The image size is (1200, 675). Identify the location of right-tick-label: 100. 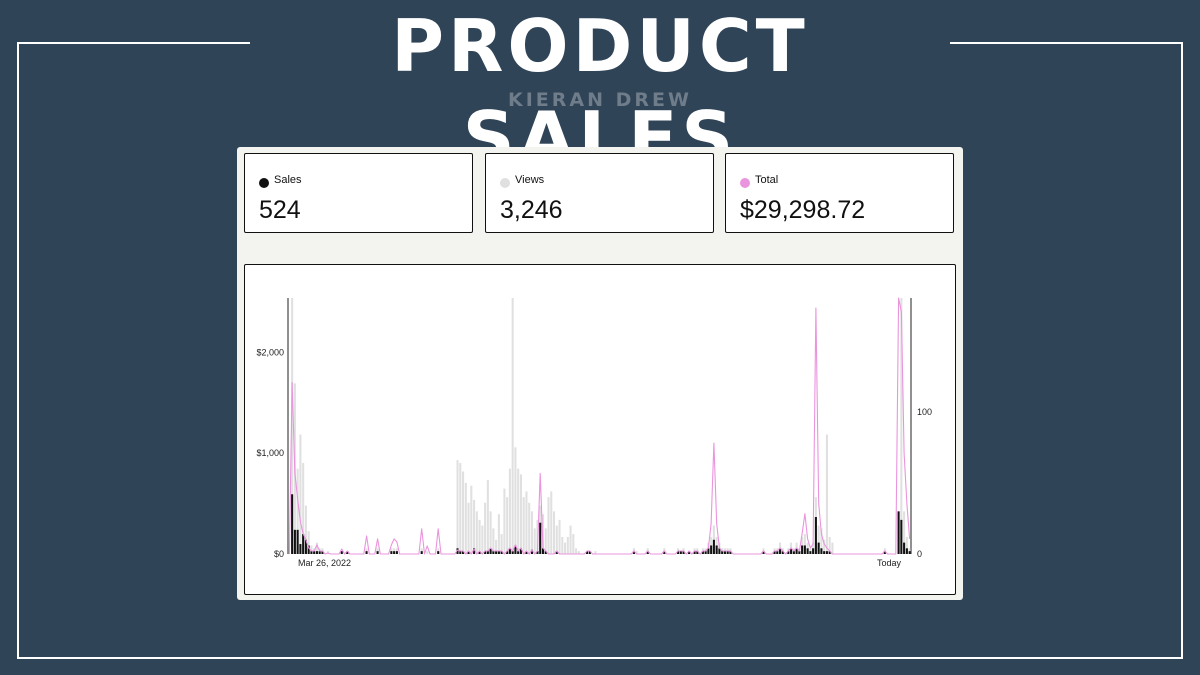
(924, 412).